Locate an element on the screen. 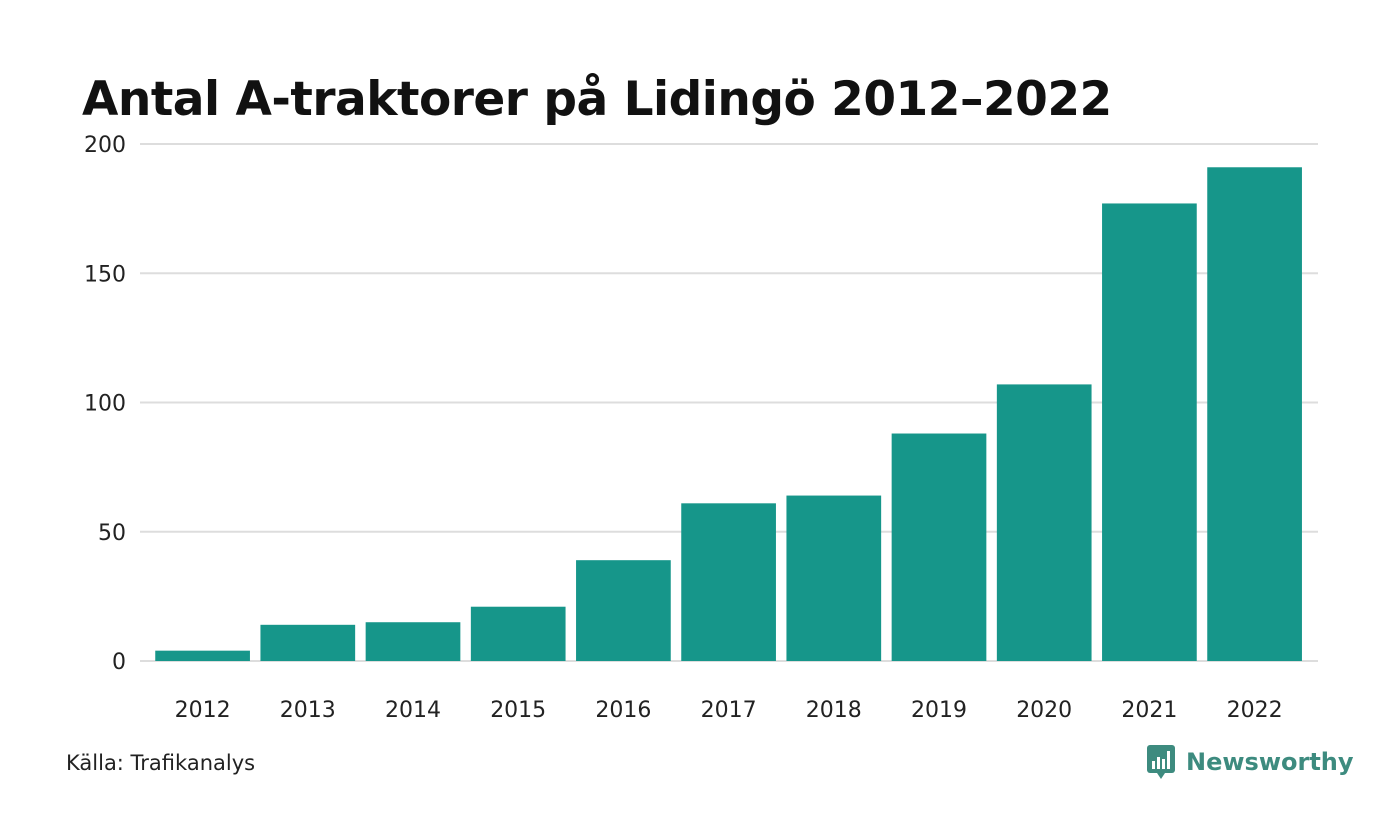 The image size is (1400, 840). bar-2020 is located at coordinates (1044, 522).